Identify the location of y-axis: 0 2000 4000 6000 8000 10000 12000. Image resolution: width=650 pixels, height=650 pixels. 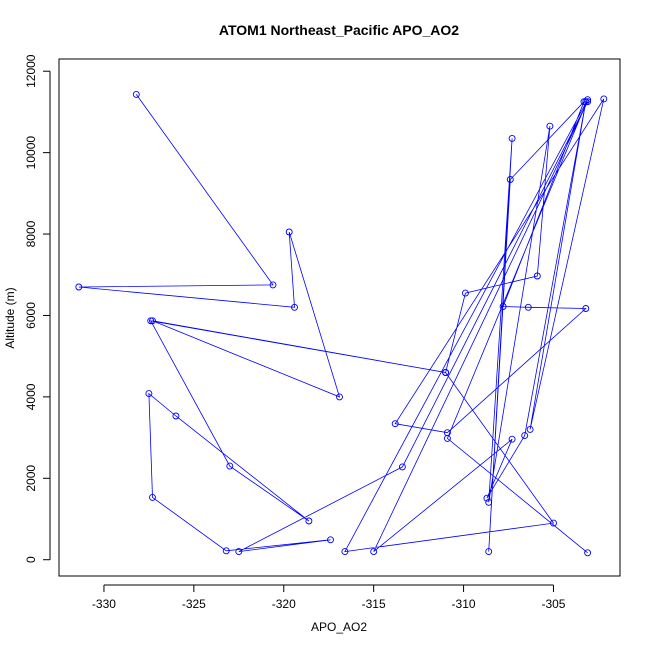
(37, 308).